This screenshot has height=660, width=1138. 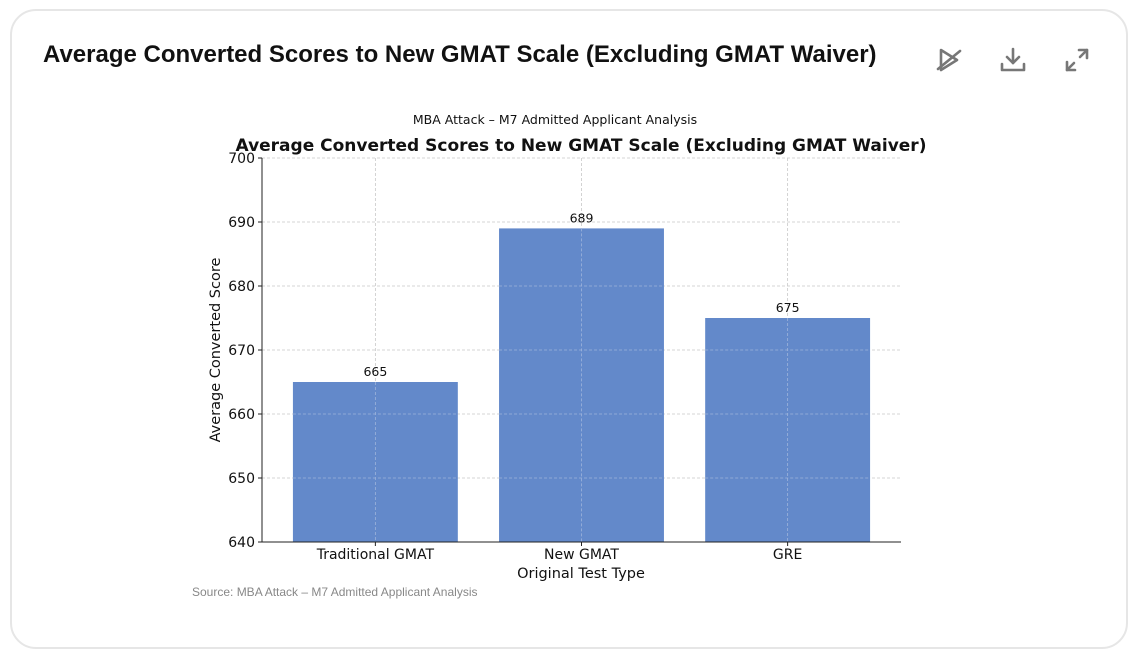 What do you see at coordinates (375, 371) in the screenshot?
I see `data-label: 665` at bounding box center [375, 371].